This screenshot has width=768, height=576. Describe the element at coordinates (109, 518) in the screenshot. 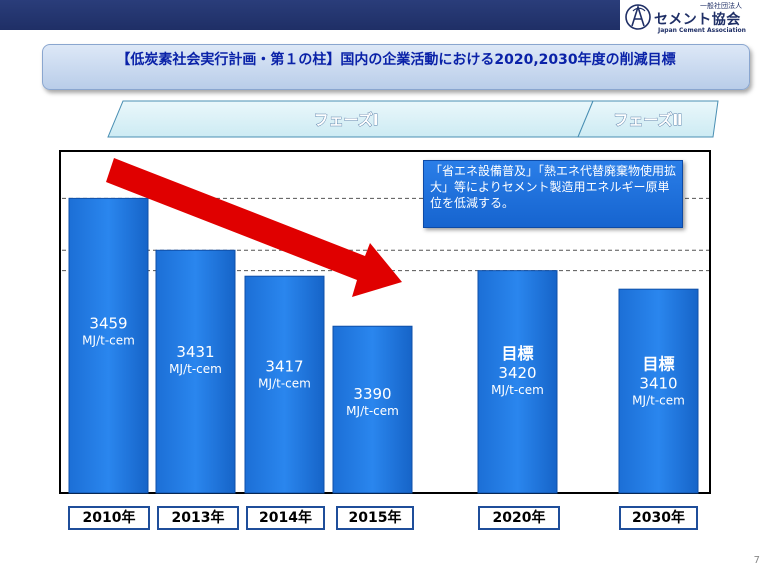

I see `x-tick-label: 2010年` at that location.